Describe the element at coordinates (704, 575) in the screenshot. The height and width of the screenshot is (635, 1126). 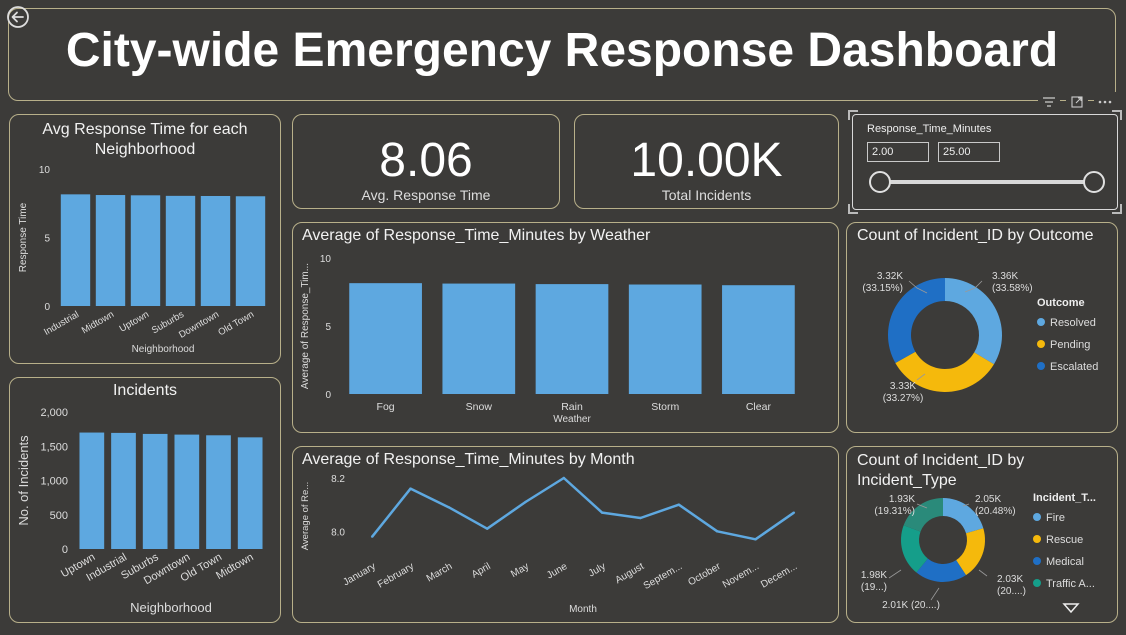
I see `x-tick-label: October` at that location.